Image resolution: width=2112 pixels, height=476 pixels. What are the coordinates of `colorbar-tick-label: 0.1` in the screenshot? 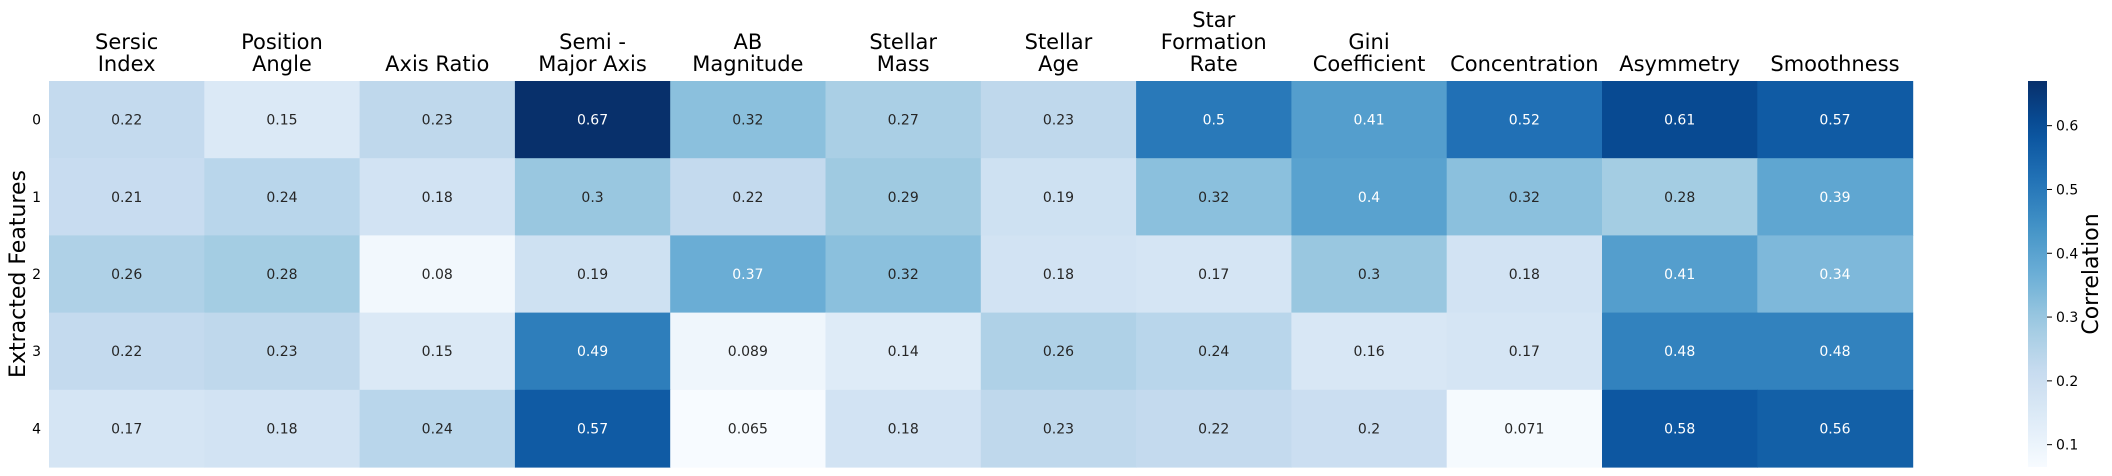 It's located at (2067, 446).